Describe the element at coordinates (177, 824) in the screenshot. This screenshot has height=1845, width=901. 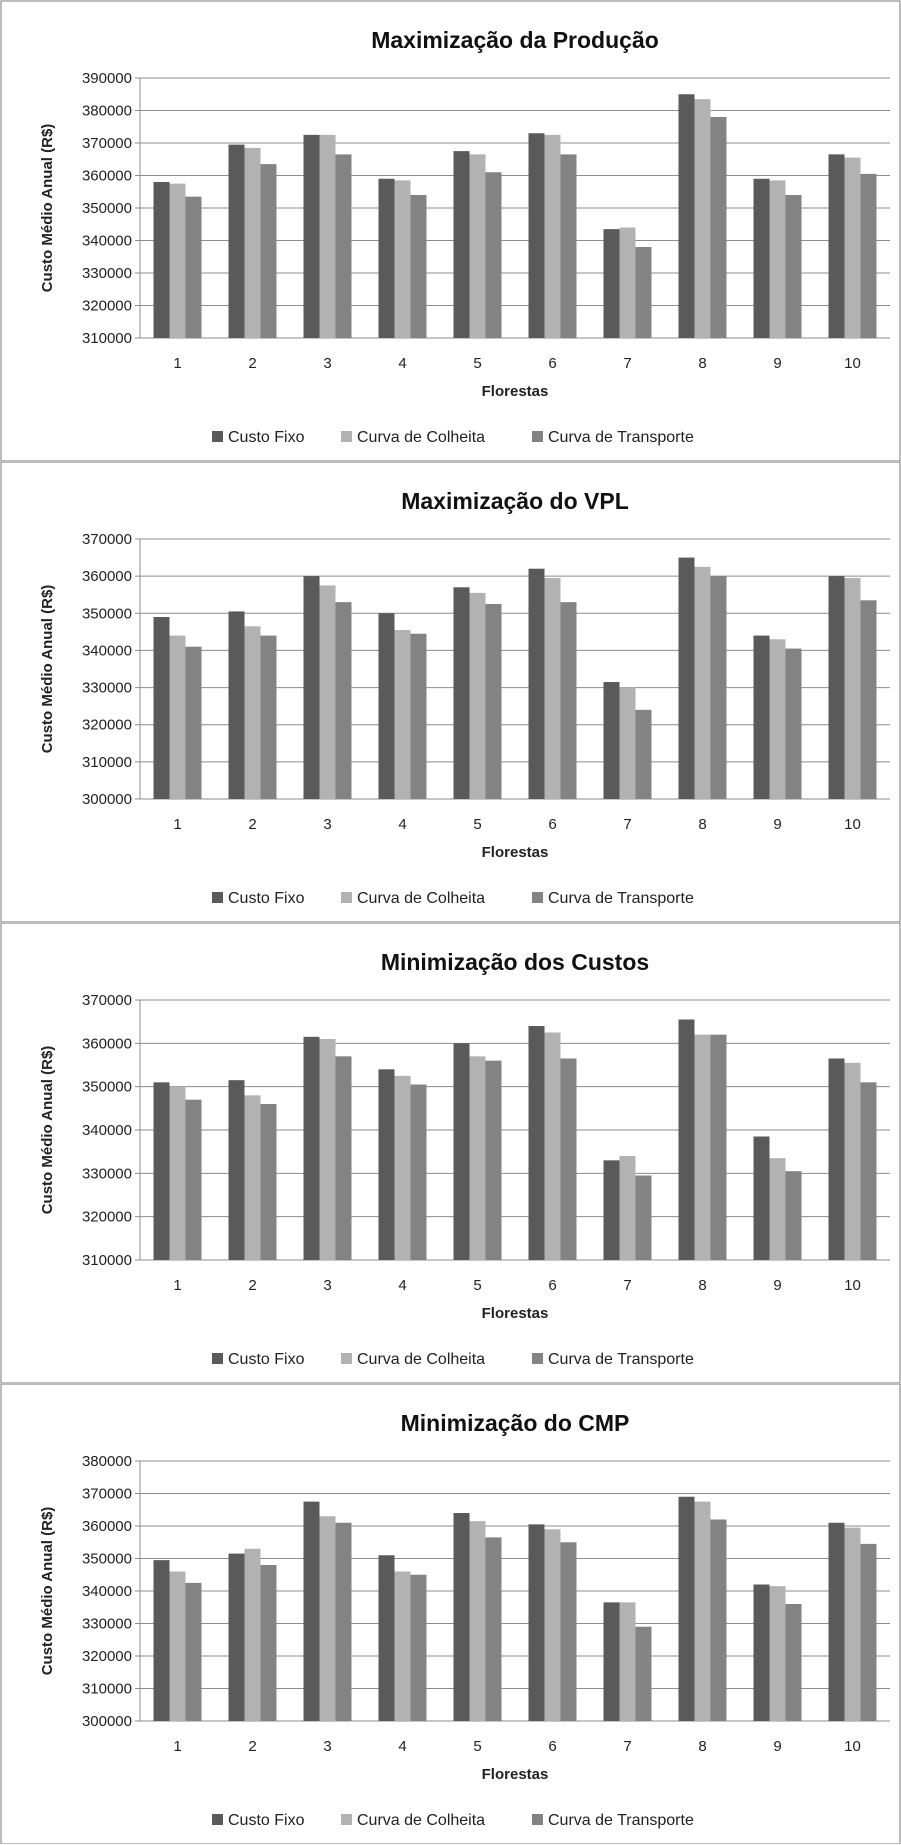
I see `x-tick-label: 1` at that location.